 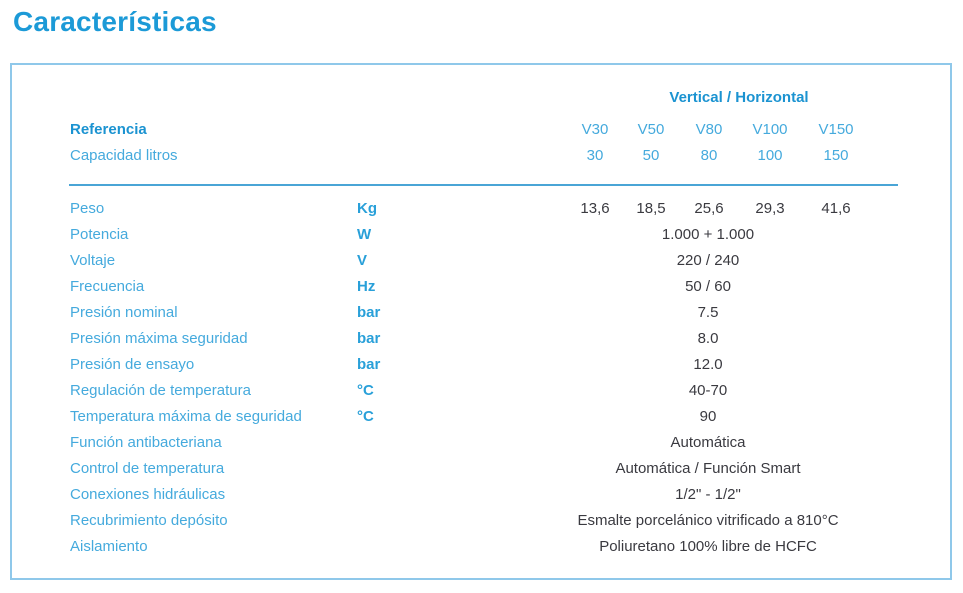 I want to click on row-value: 7.5, so click(x=708, y=312).